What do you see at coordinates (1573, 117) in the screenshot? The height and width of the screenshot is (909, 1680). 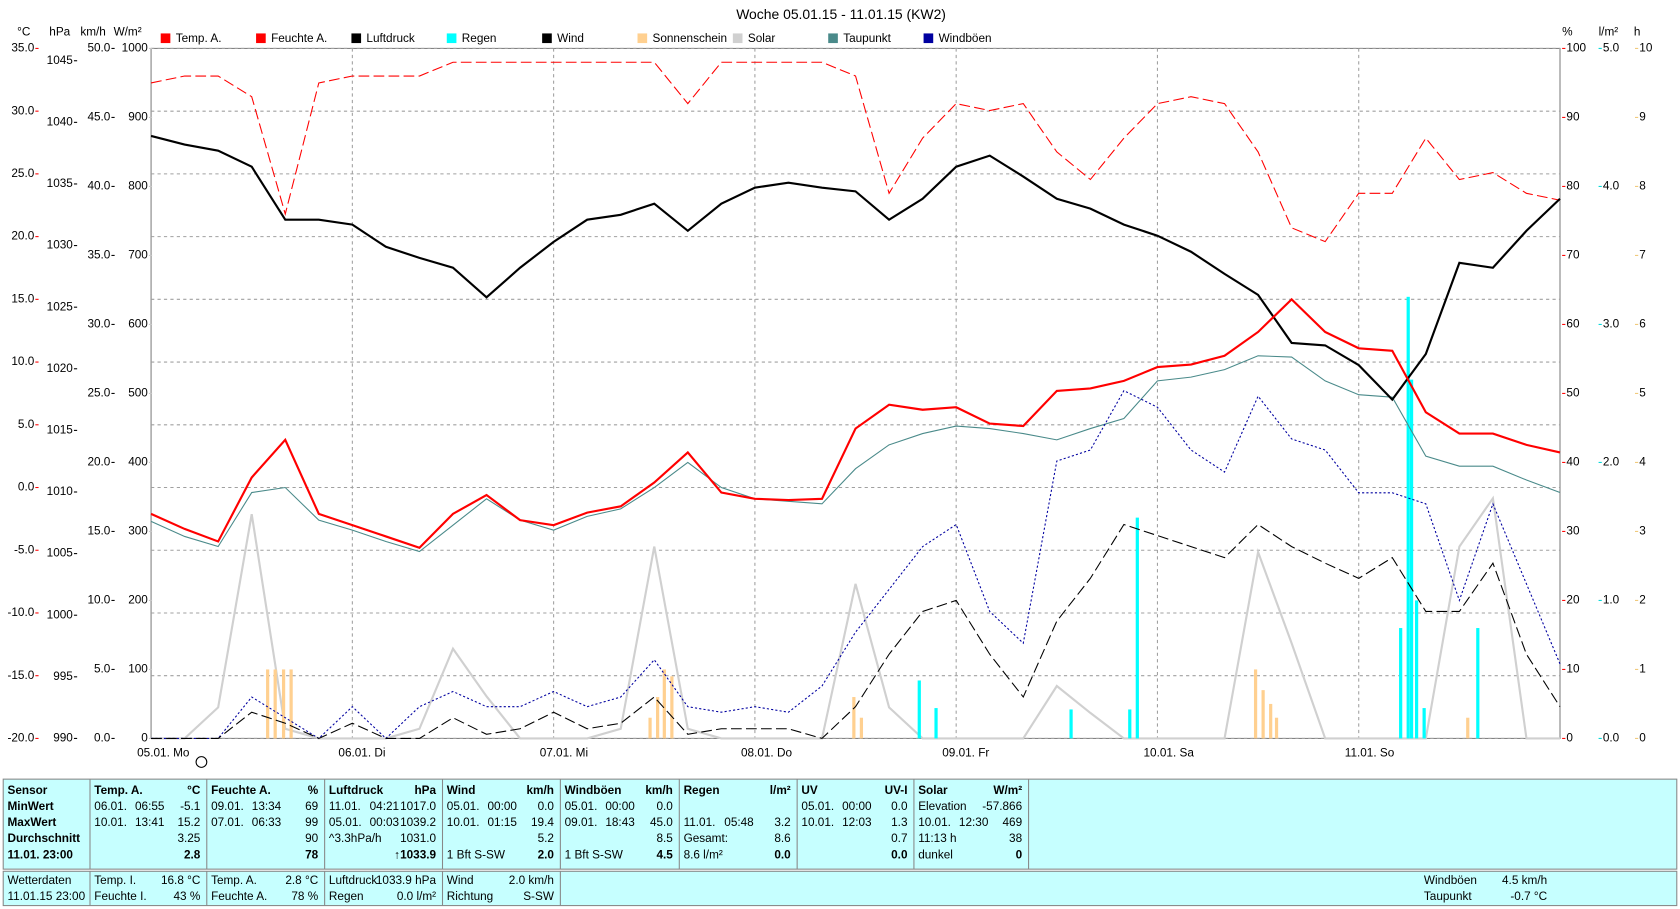 I see `y-tick-label: 90` at bounding box center [1573, 117].